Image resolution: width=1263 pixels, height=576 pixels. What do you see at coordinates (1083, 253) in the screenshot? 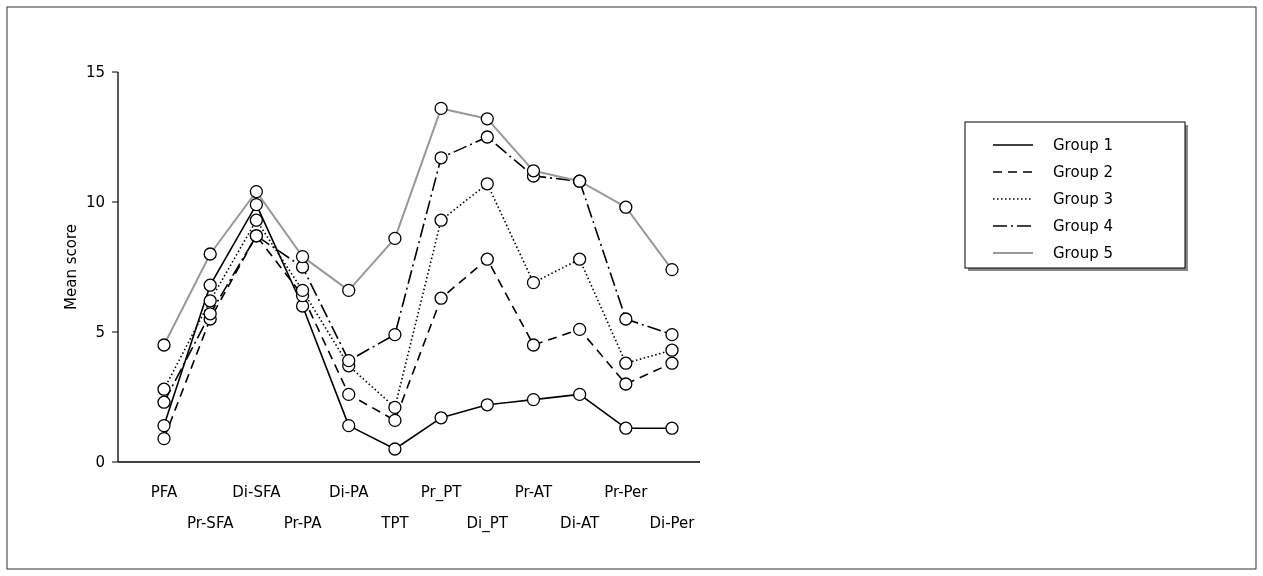
I see `legend-label: Group 5` at bounding box center [1083, 253].